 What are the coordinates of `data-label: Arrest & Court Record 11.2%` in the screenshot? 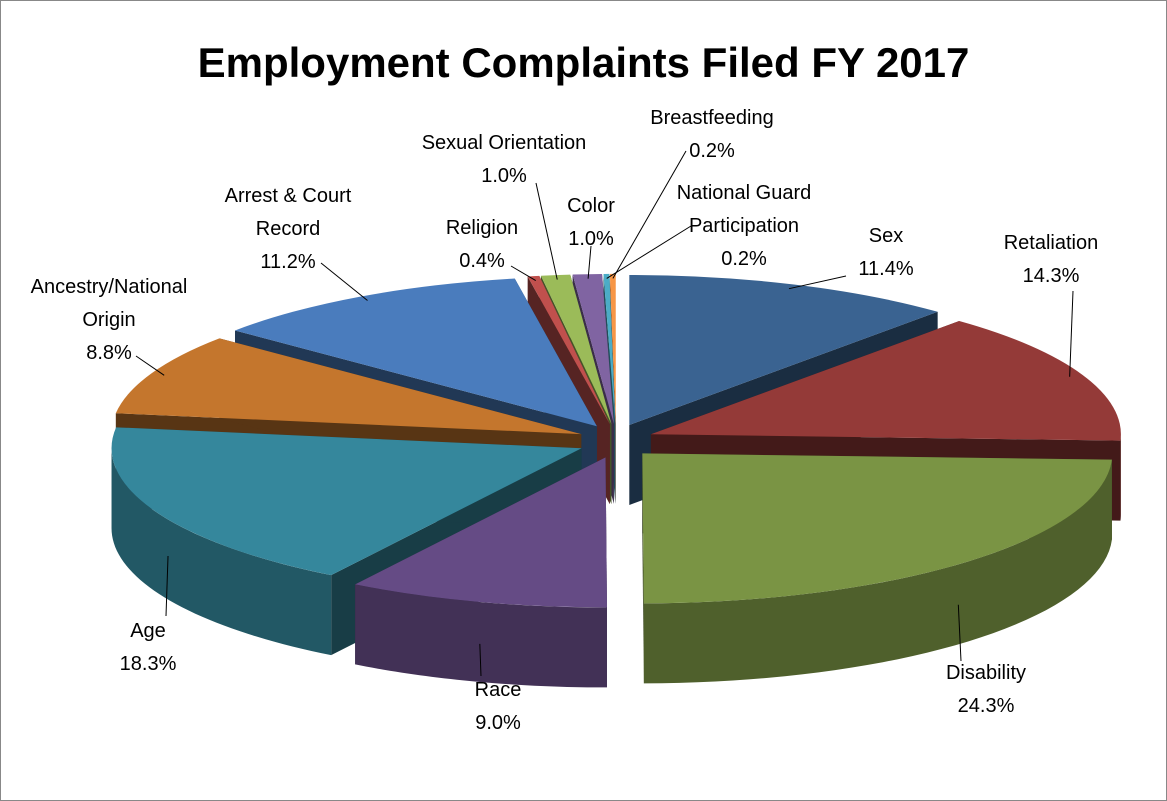 It's located at (288, 229).